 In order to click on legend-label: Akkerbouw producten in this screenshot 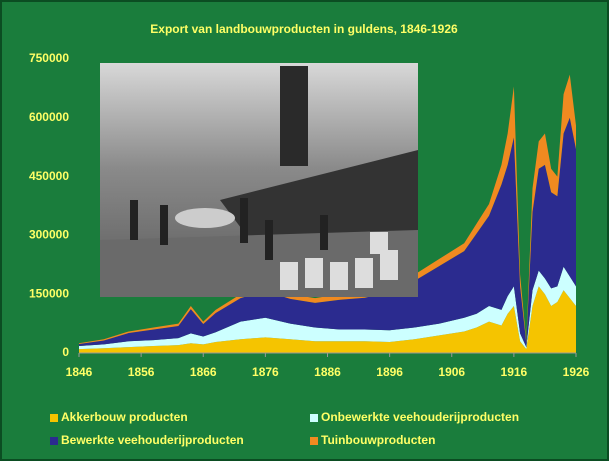, I will do `click(124, 417)`.